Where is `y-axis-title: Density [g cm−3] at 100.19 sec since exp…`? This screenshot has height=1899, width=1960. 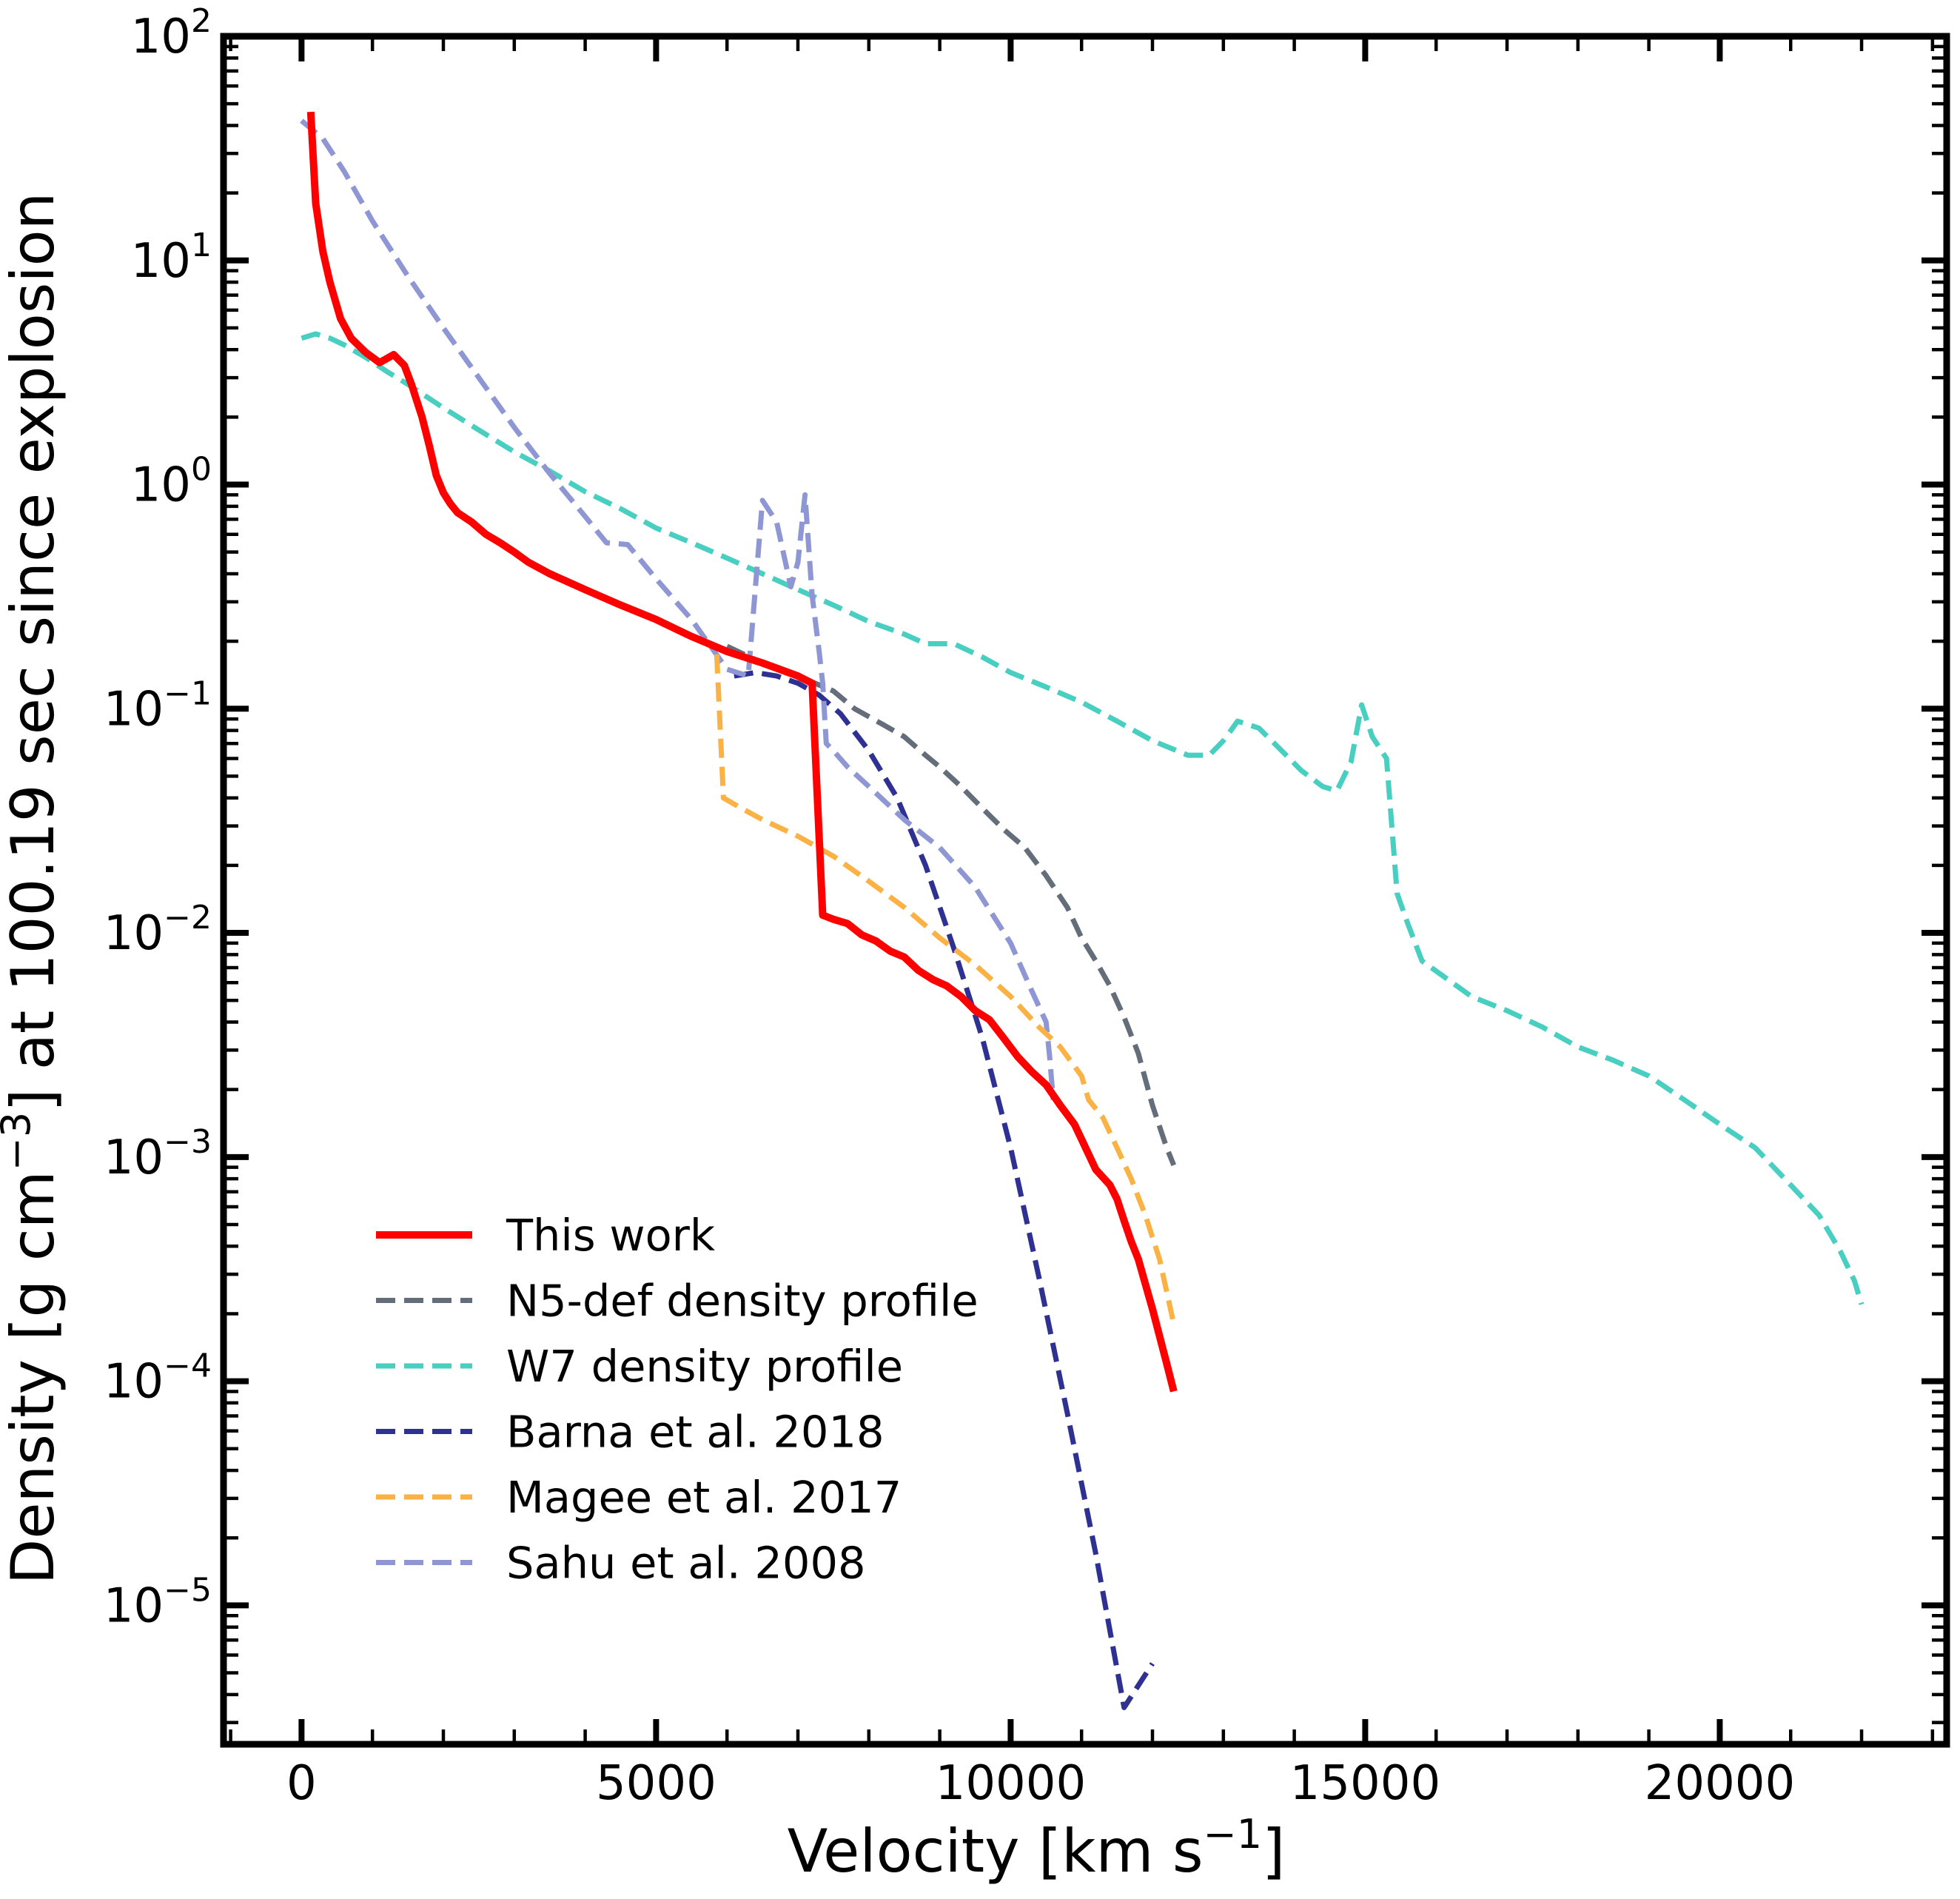 y-axis-title: Density [g cm−3] at 100.19 sec since exp… is located at coordinates (33, 888).